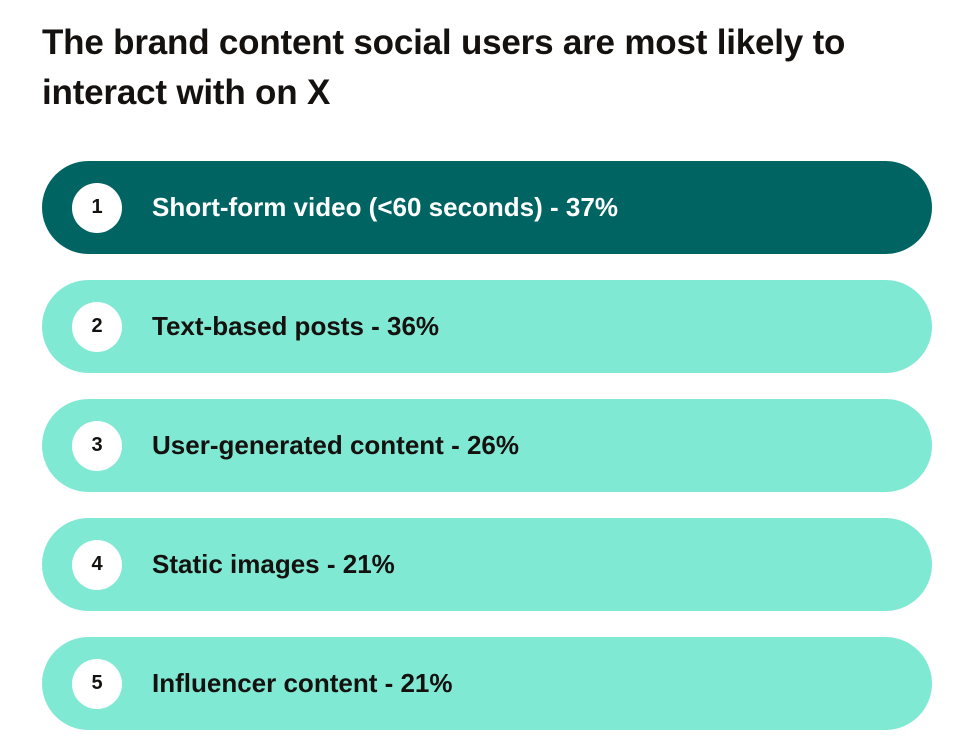  I want to click on list-item: 5 Influencer content - 21%, so click(487, 683).